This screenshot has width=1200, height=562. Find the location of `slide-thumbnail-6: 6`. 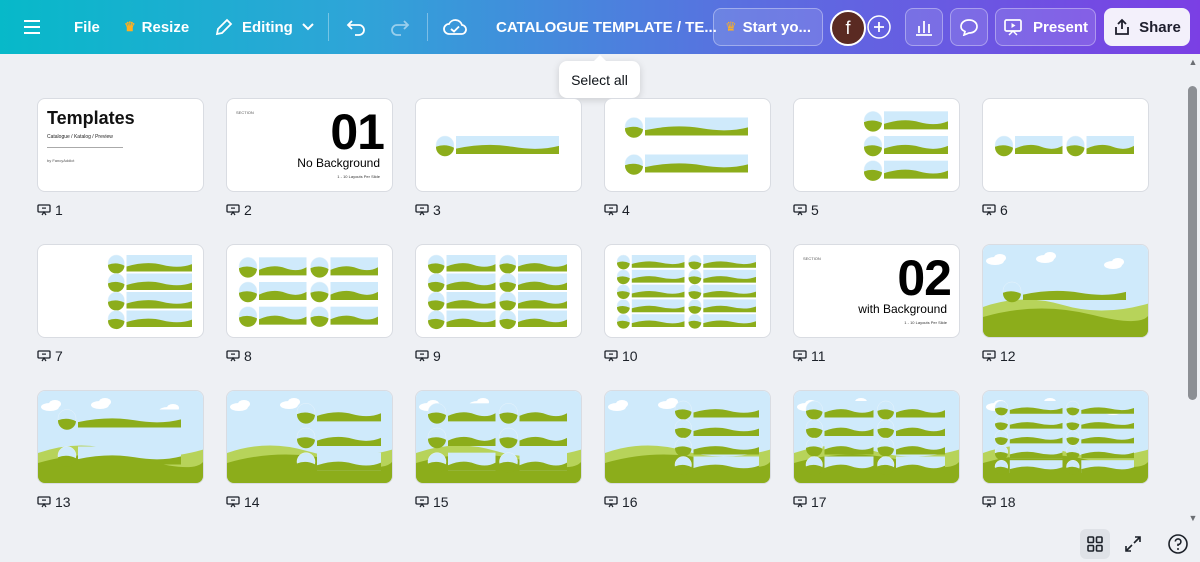

slide-thumbnail-6: 6 is located at coordinates (1065, 158).